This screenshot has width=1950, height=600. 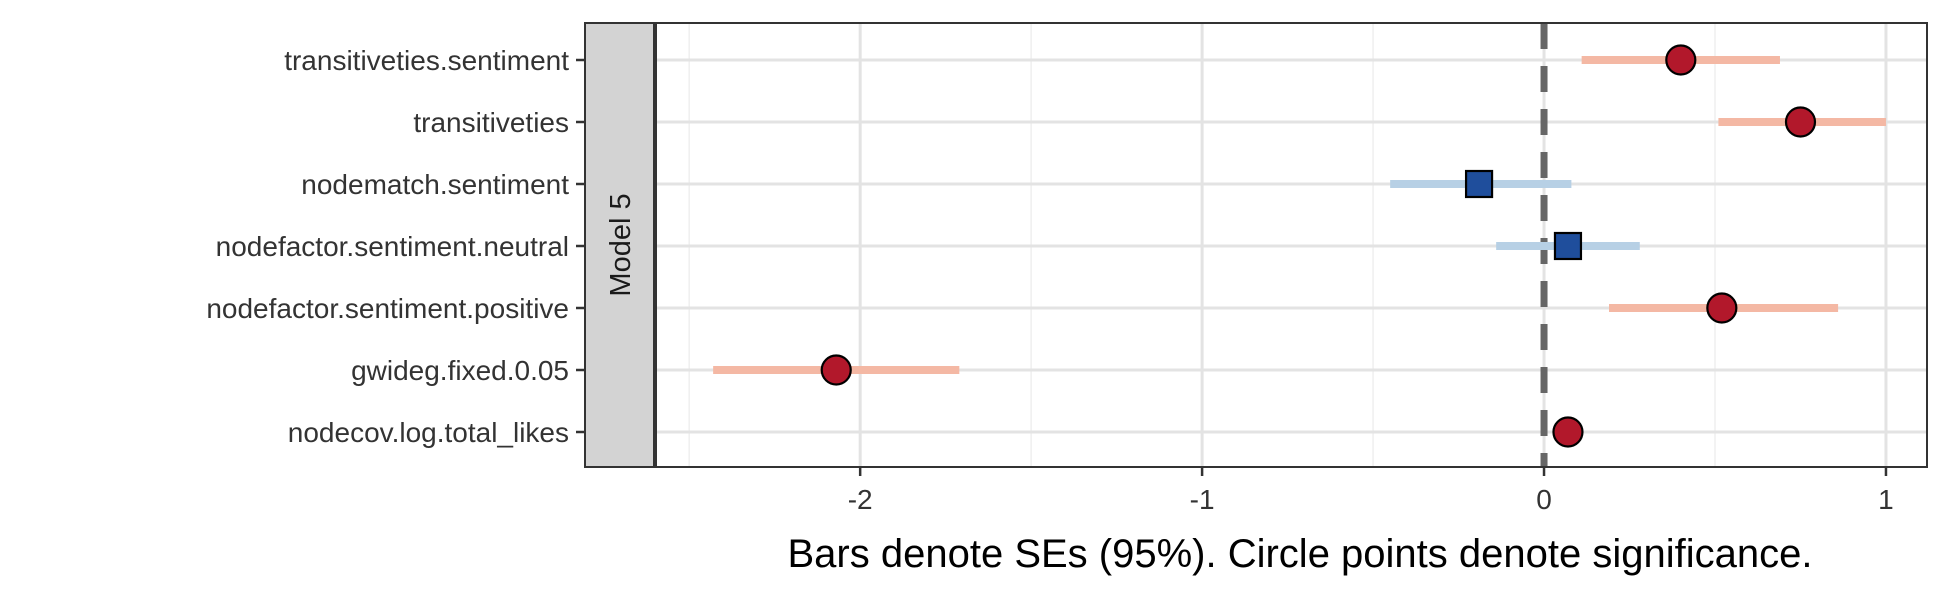 I want to click on y-tick-label: nodematch.sentiment, so click(x=435, y=184).